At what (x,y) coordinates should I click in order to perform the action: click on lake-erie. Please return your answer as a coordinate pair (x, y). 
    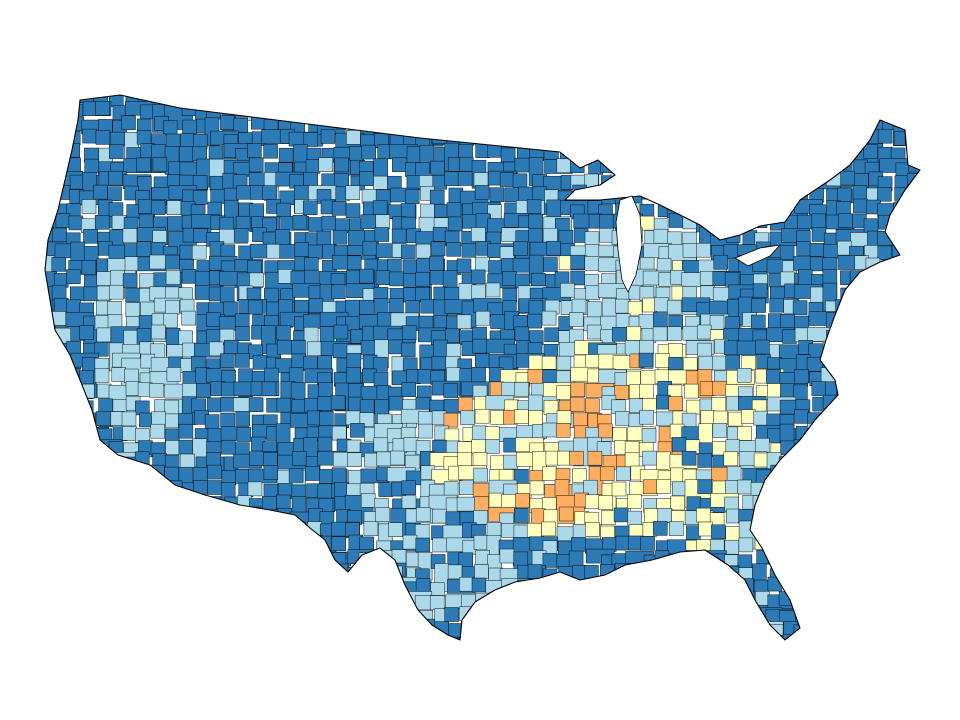
    Looking at the image, I should click on (758, 255).